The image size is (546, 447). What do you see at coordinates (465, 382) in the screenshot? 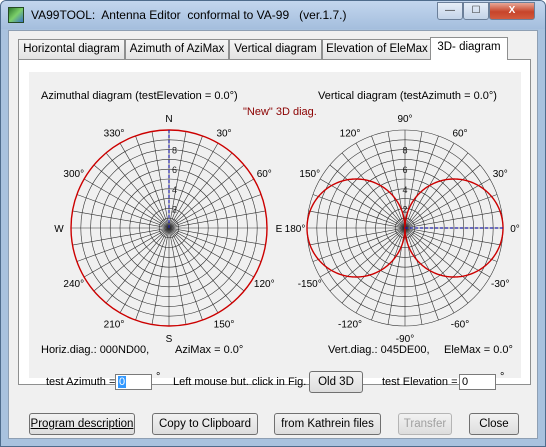
I see `test-elevation-value: 0` at bounding box center [465, 382].